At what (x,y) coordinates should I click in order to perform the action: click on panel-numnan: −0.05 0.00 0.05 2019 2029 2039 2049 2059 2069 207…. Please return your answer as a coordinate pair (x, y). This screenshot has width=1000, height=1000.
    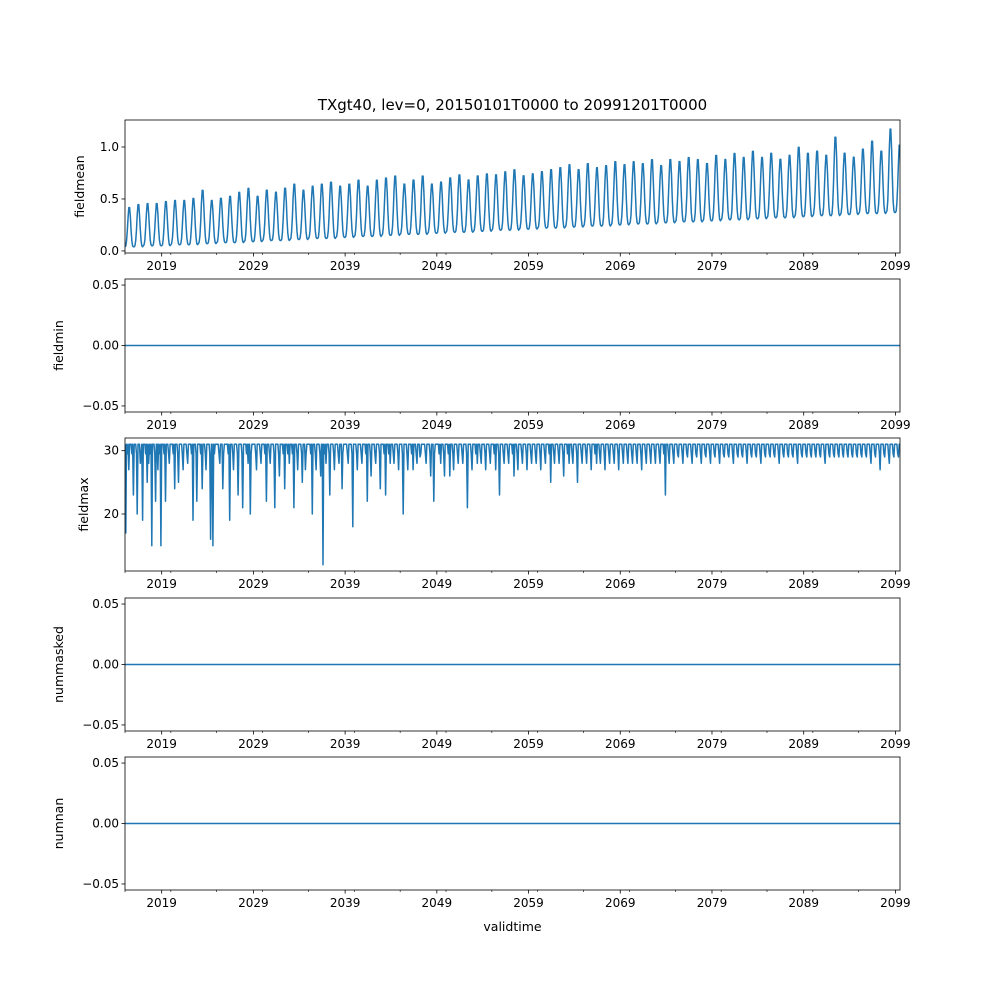
    Looking at the image, I should click on (481, 833).